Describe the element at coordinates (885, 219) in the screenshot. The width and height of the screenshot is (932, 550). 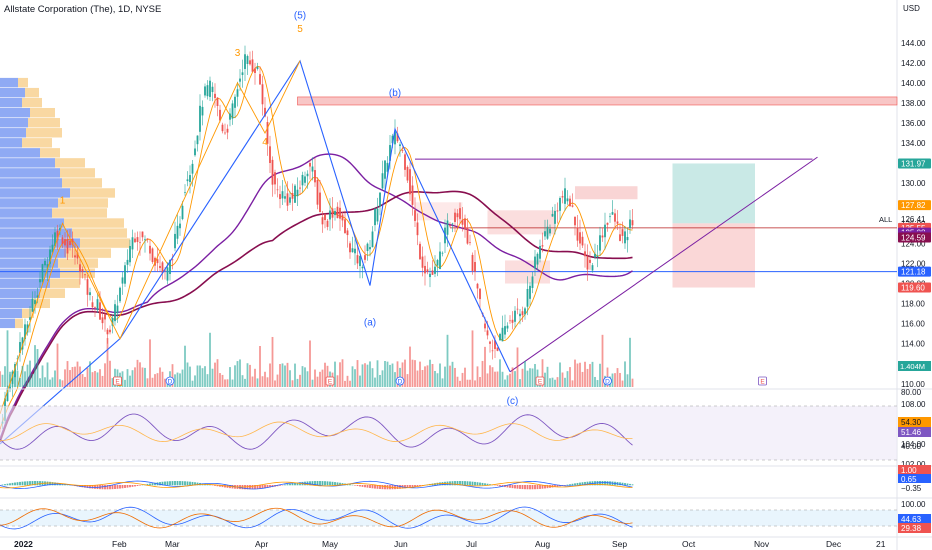
I see `ticker-label: ALL` at that location.